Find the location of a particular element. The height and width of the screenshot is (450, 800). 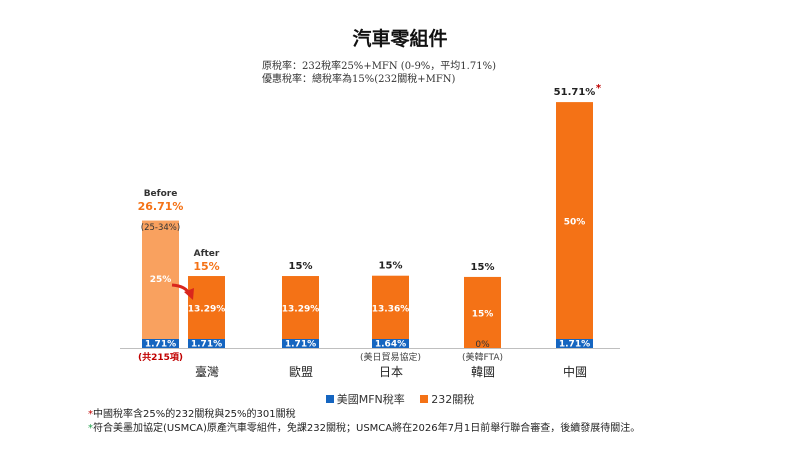

data-label-total-china: 51.71% is located at coordinates (575, 92).